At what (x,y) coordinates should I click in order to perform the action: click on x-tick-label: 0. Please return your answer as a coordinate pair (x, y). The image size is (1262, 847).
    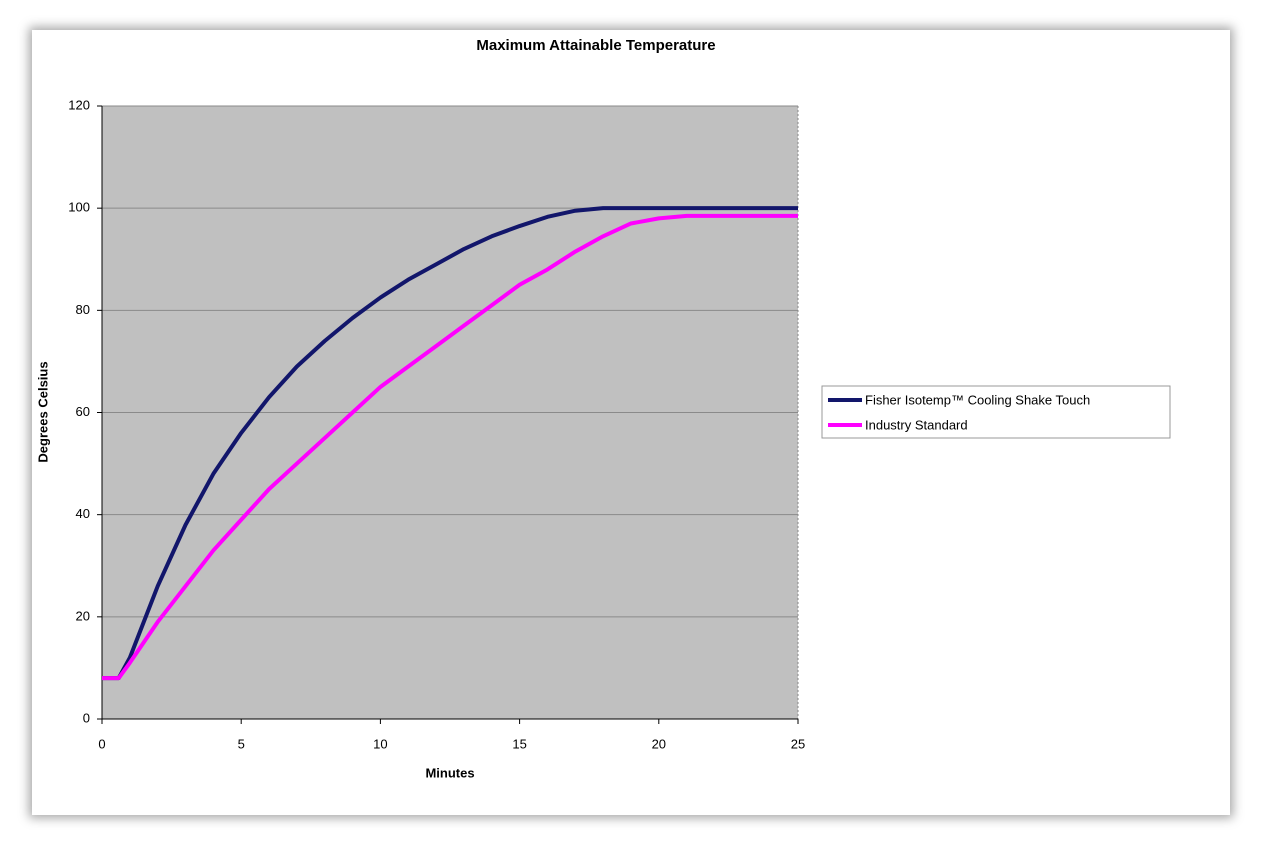
    Looking at the image, I should click on (101, 743).